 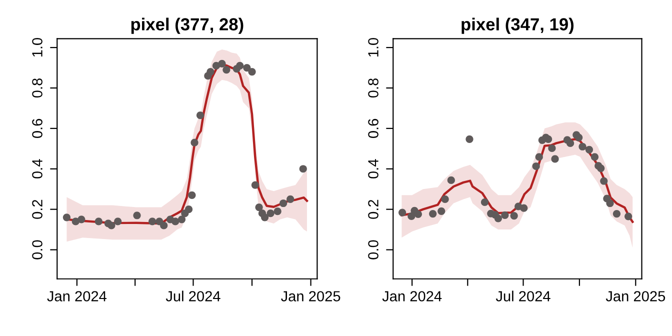 I want to click on chart-title: pixel (347, 19), so click(x=518, y=26).